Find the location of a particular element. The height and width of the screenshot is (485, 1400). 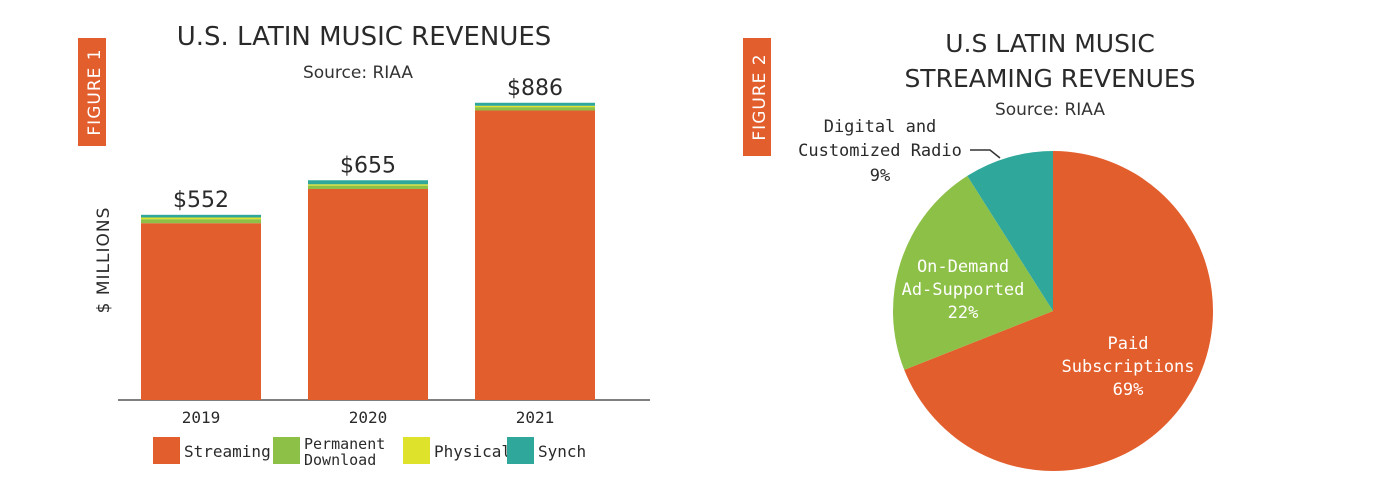

bar-synch-2021 is located at coordinates (535, 104).